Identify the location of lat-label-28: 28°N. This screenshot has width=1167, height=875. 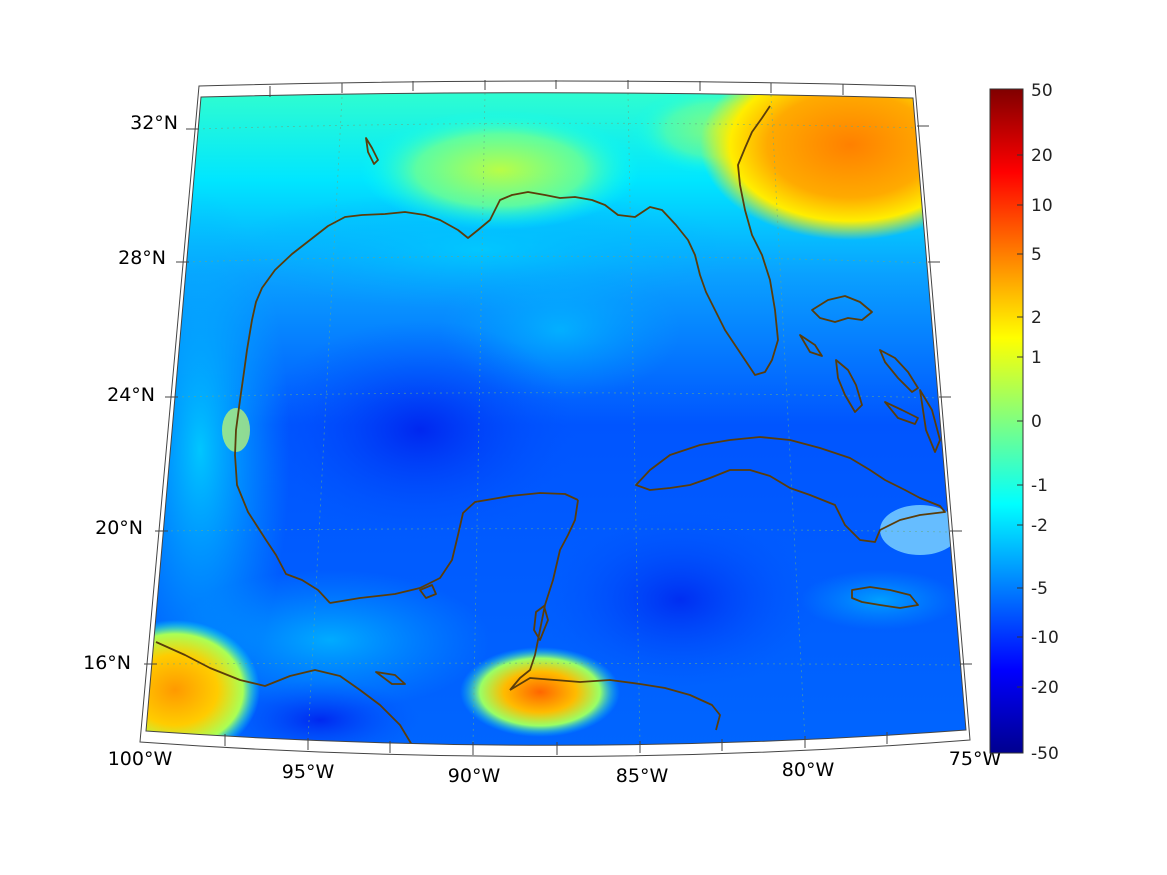
(142, 258).